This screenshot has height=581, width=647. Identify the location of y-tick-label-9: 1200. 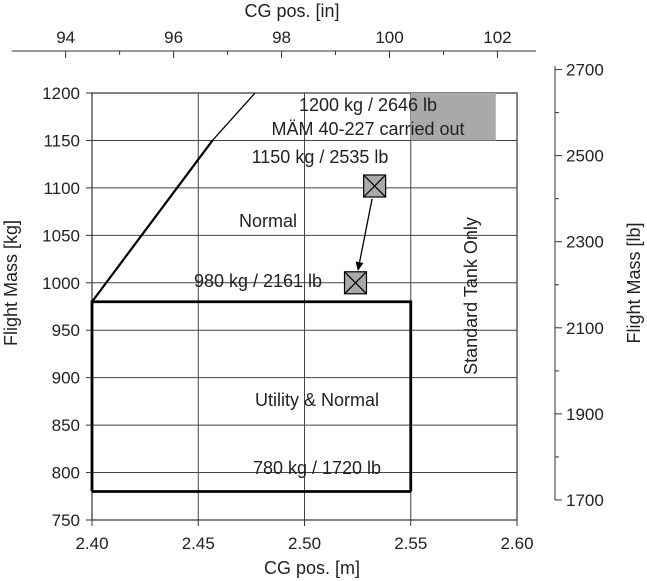
(61, 93).